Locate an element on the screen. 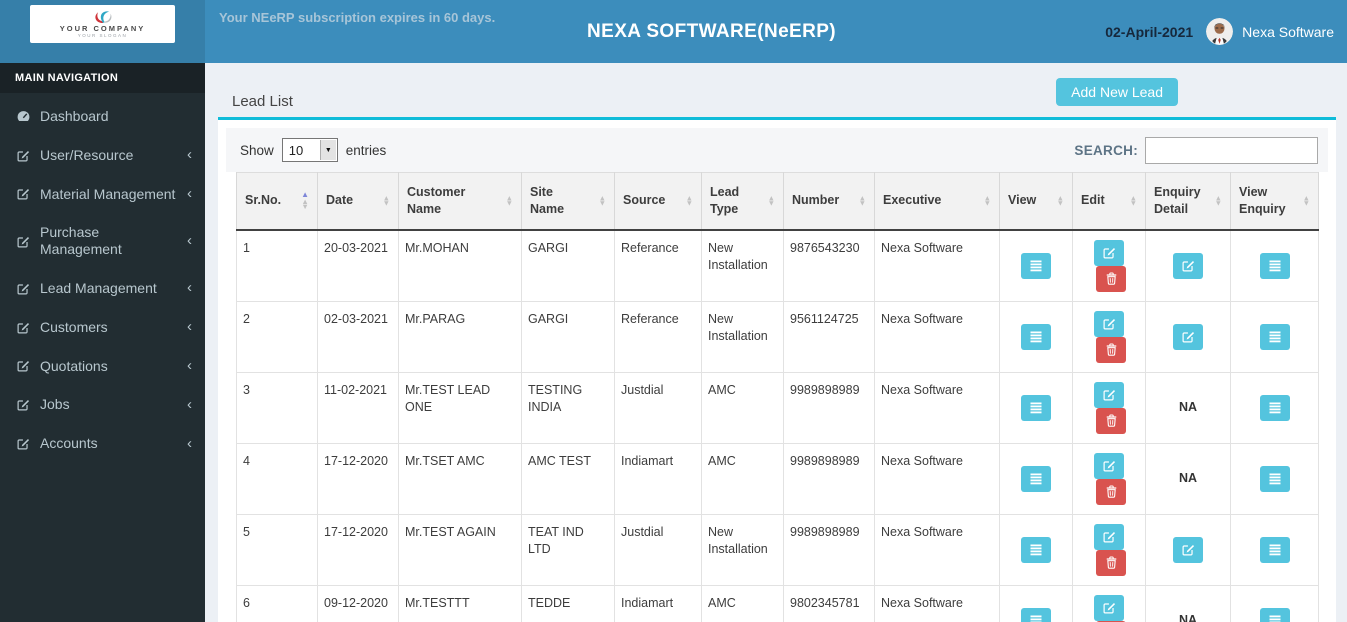 The width and height of the screenshot is (1347, 622). cell-number: 9876543230 is located at coordinates (829, 265).